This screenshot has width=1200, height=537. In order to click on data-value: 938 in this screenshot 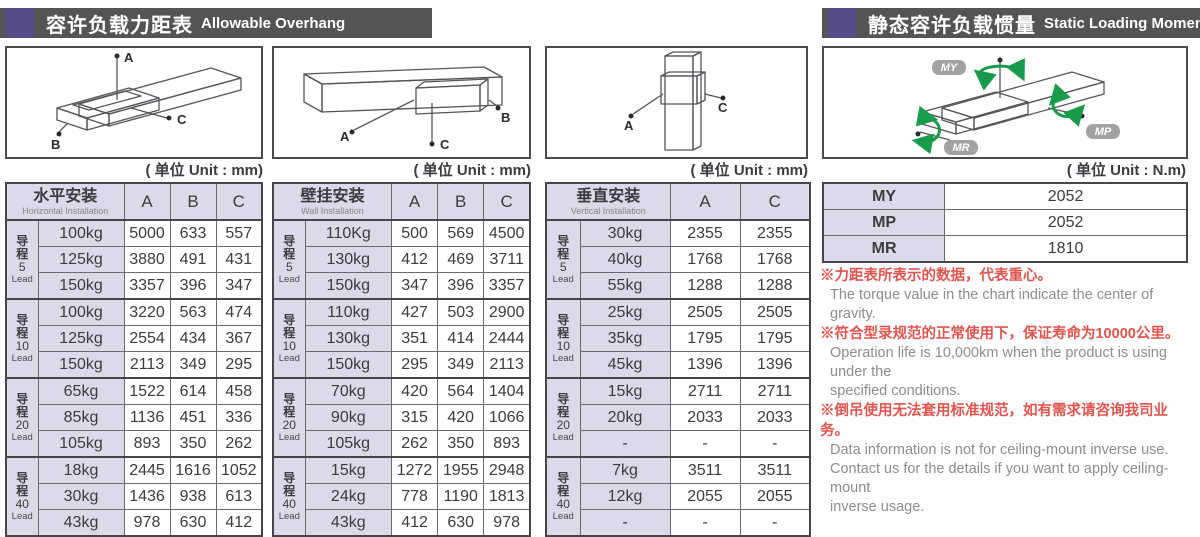, I will do `click(193, 496)`.